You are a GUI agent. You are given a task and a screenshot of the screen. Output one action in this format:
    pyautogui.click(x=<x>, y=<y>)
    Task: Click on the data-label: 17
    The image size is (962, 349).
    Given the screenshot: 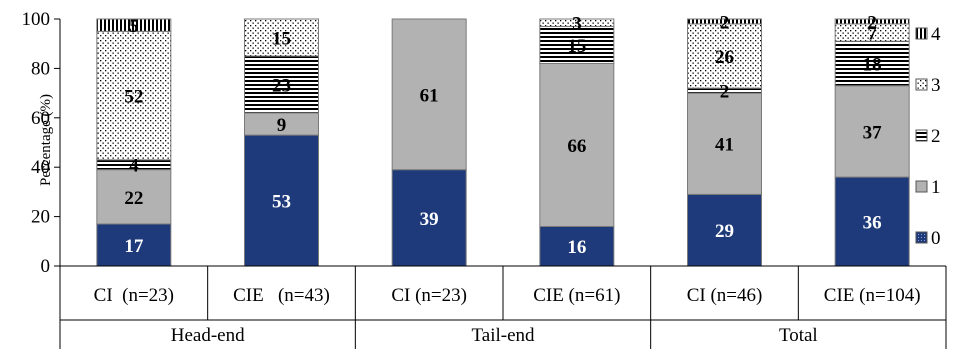 What is the action you would take?
    pyautogui.click(x=134, y=246)
    